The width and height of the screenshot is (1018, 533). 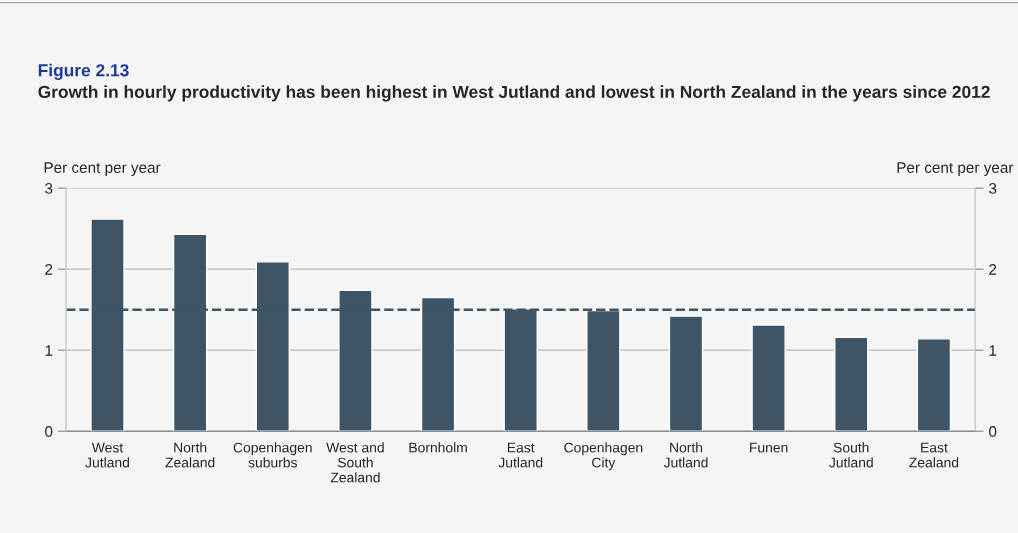 I want to click on x-tick-label: West and South Zealand, so click(x=355, y=462).